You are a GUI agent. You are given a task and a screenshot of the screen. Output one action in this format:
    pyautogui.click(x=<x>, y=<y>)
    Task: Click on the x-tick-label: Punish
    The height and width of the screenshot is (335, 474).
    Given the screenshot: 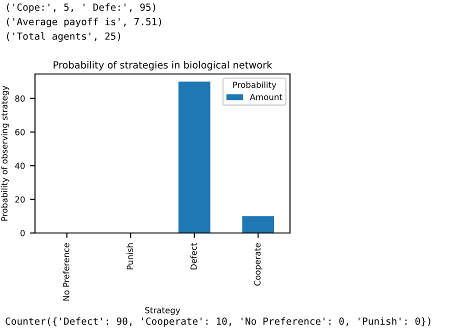 What is the action you would take?
    pyautogui.click(x=130, y=256)
    